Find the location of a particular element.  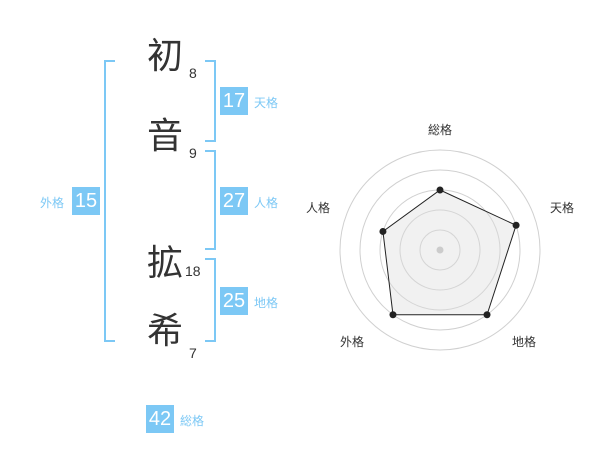

axis-label-jinkaku: 人格 is located at coordinates (318, 207).